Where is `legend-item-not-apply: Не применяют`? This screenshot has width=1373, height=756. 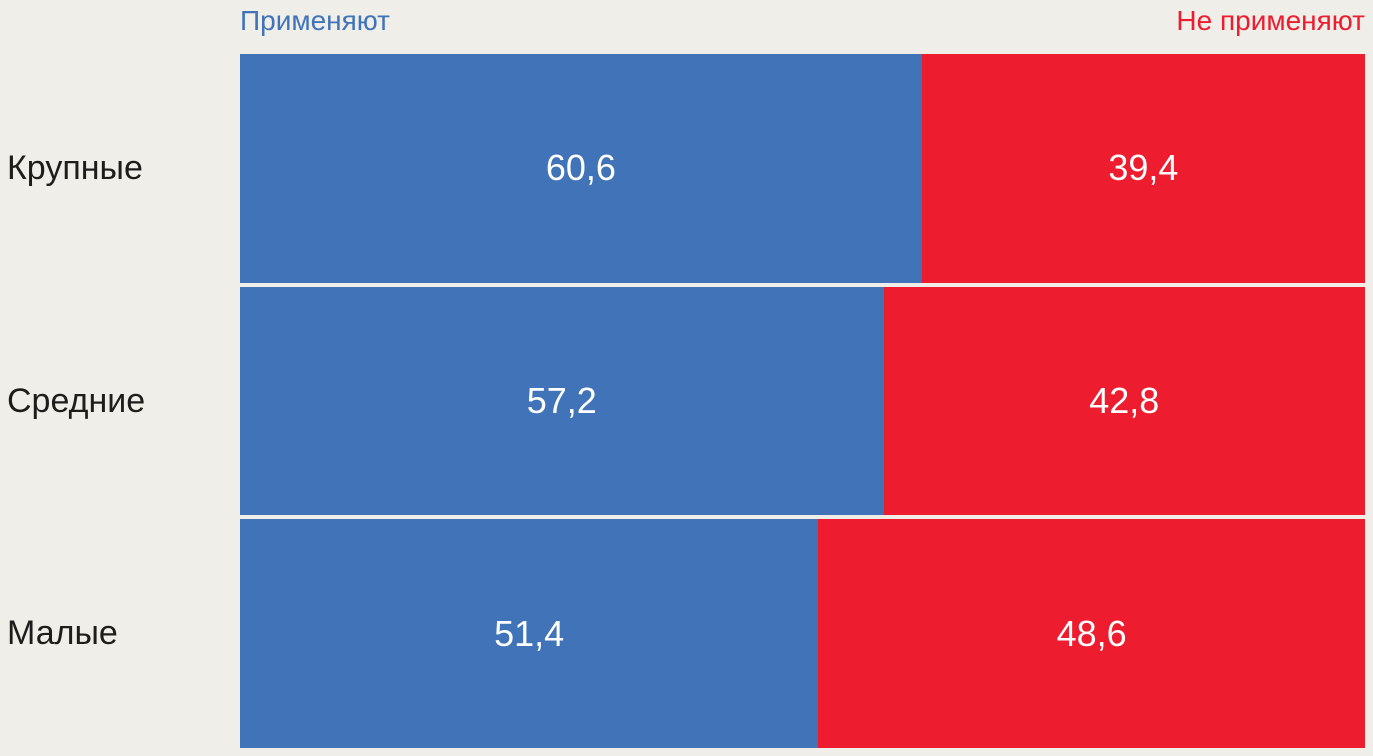
legend-item-not-apply: Не применяют is located at coordinates (1270, 20).